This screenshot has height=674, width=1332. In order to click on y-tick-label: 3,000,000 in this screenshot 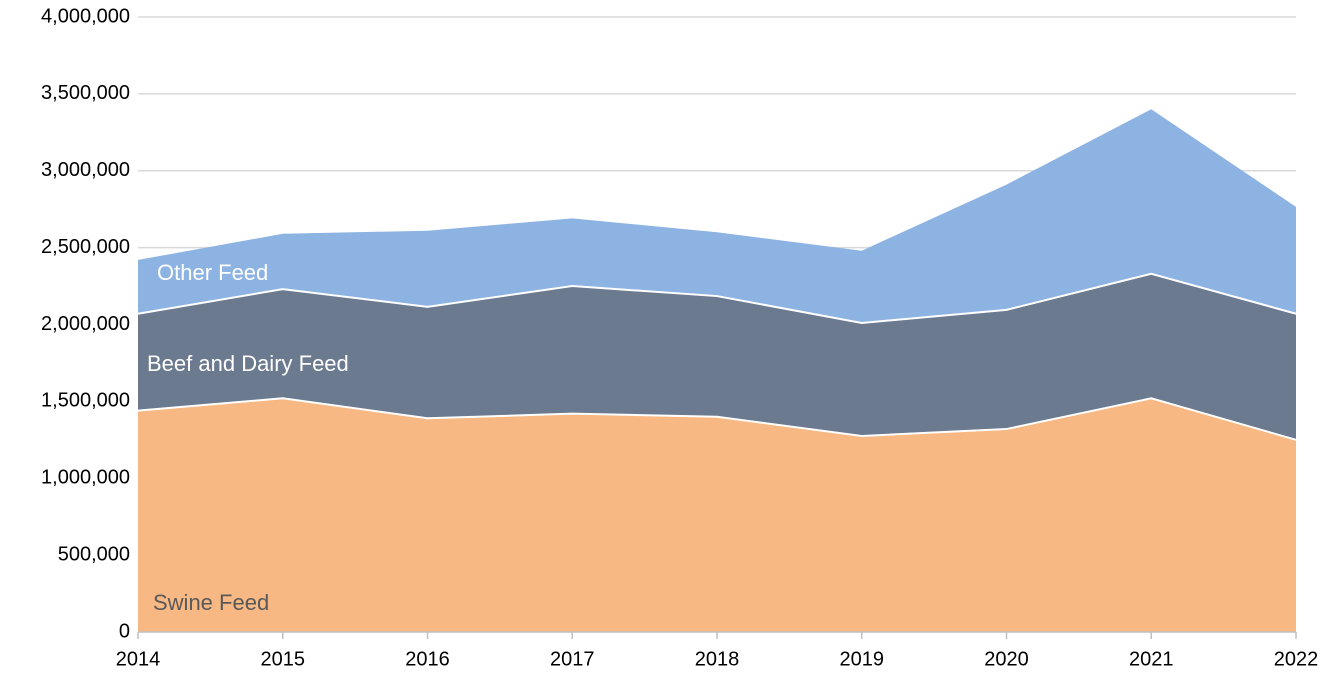, I will do `click(85, 170)`.